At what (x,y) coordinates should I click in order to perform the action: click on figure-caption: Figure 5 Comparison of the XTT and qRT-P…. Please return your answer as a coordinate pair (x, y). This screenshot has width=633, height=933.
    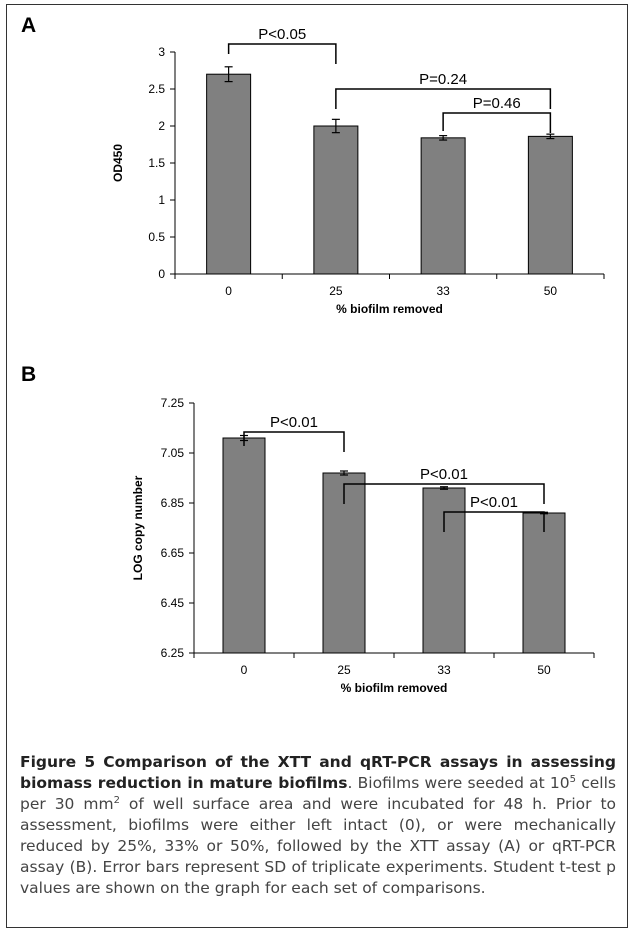
    Looking at the image, I should click on (318, 825).